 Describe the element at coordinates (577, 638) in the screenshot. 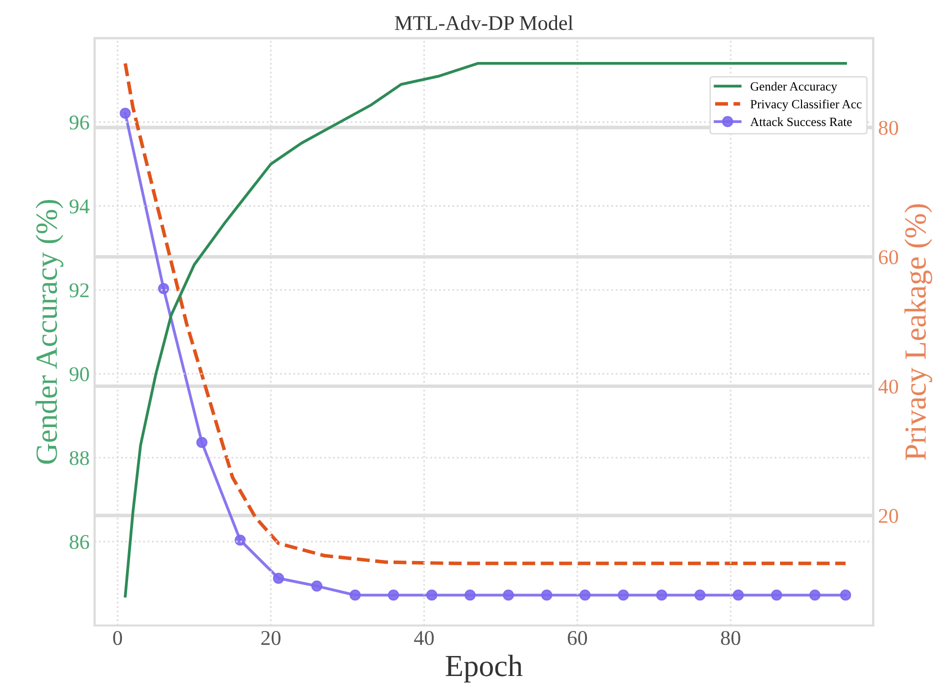

I see `x-tick-label: 60` at that location.